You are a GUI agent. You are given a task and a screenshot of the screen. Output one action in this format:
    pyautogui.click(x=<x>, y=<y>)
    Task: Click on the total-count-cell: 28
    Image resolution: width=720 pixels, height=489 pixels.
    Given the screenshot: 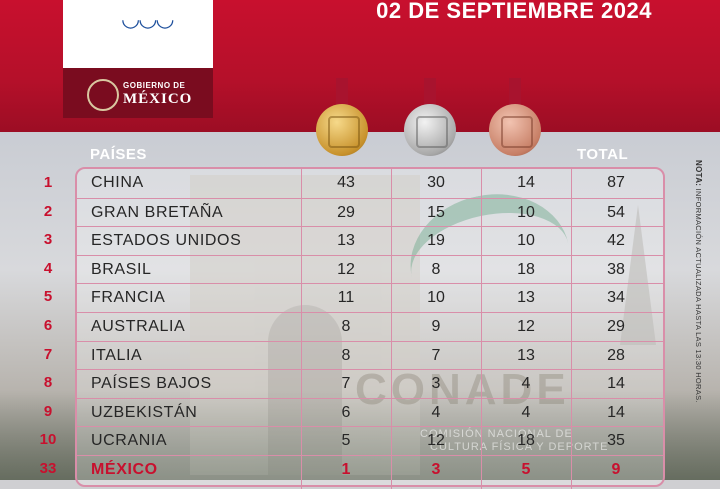 What is the action you would take?
    pyautogui.click(x=616, y=355)
    